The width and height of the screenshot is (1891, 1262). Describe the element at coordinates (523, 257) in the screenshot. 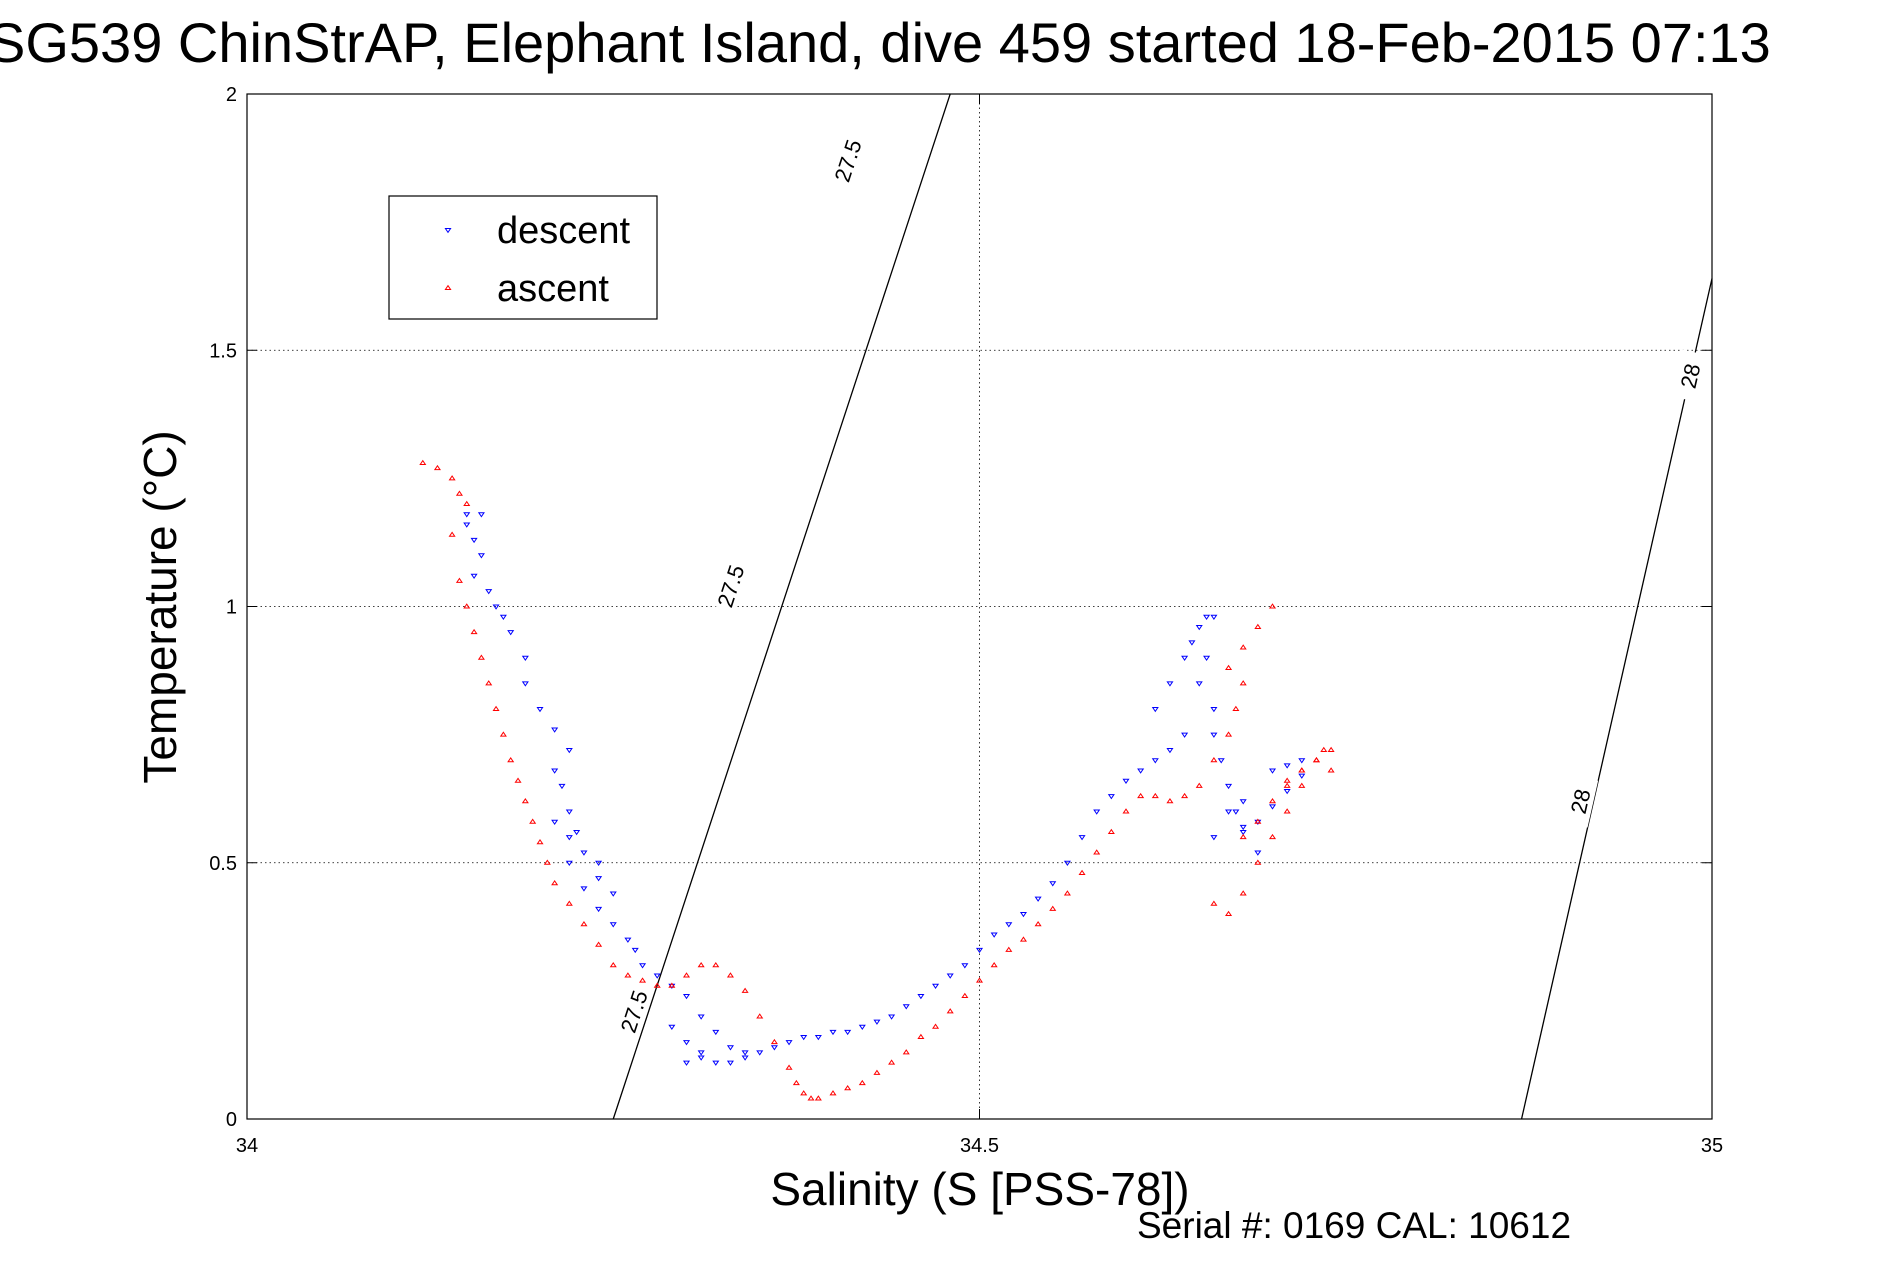

I see `legend-box` at that location.